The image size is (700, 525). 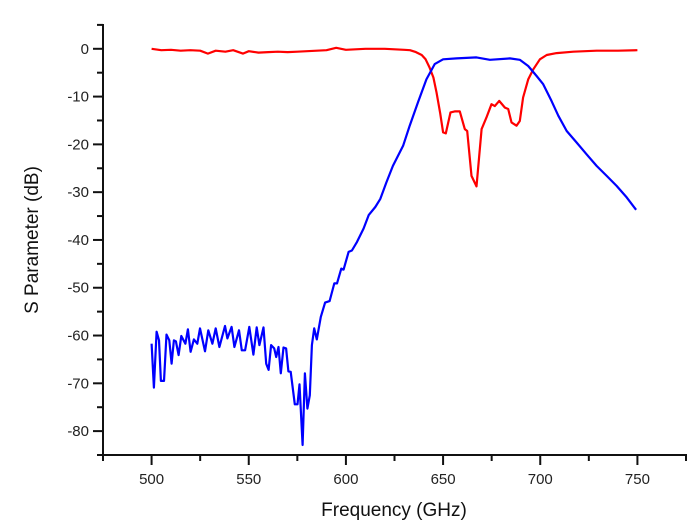 What do you see at coordinates (78, 97) in the screenshot?
I see `y-tick-label: -10` at bounding box center [78, 97].